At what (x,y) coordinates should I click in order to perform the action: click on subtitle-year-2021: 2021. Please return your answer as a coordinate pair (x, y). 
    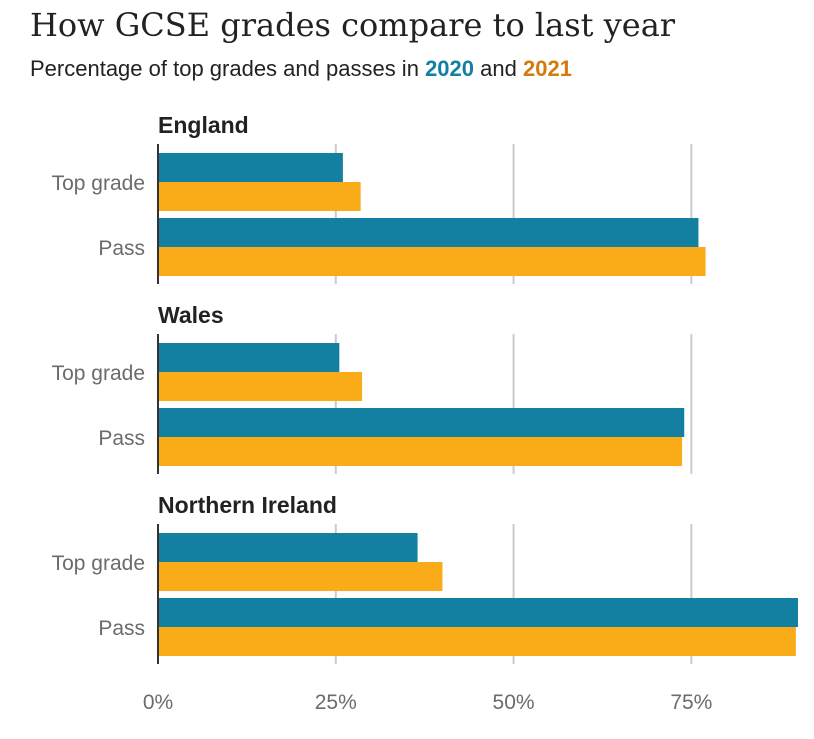
    Looking at the image, I should click on (547, 68).